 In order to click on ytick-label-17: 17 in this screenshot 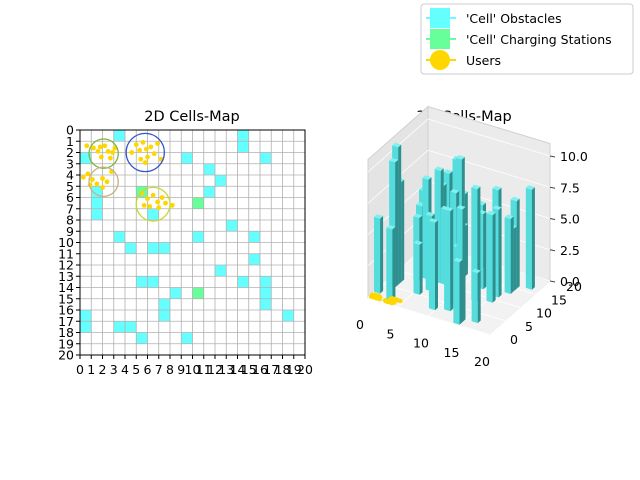, I will do `click(66, 321)`.